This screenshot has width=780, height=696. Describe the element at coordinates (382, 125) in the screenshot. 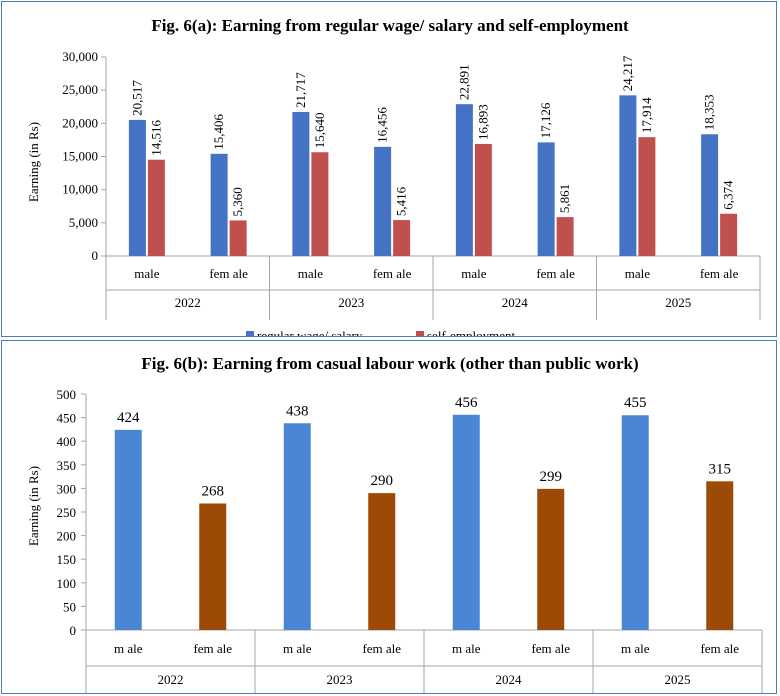

I see `chart-a-data-label: 16,456` at that location.